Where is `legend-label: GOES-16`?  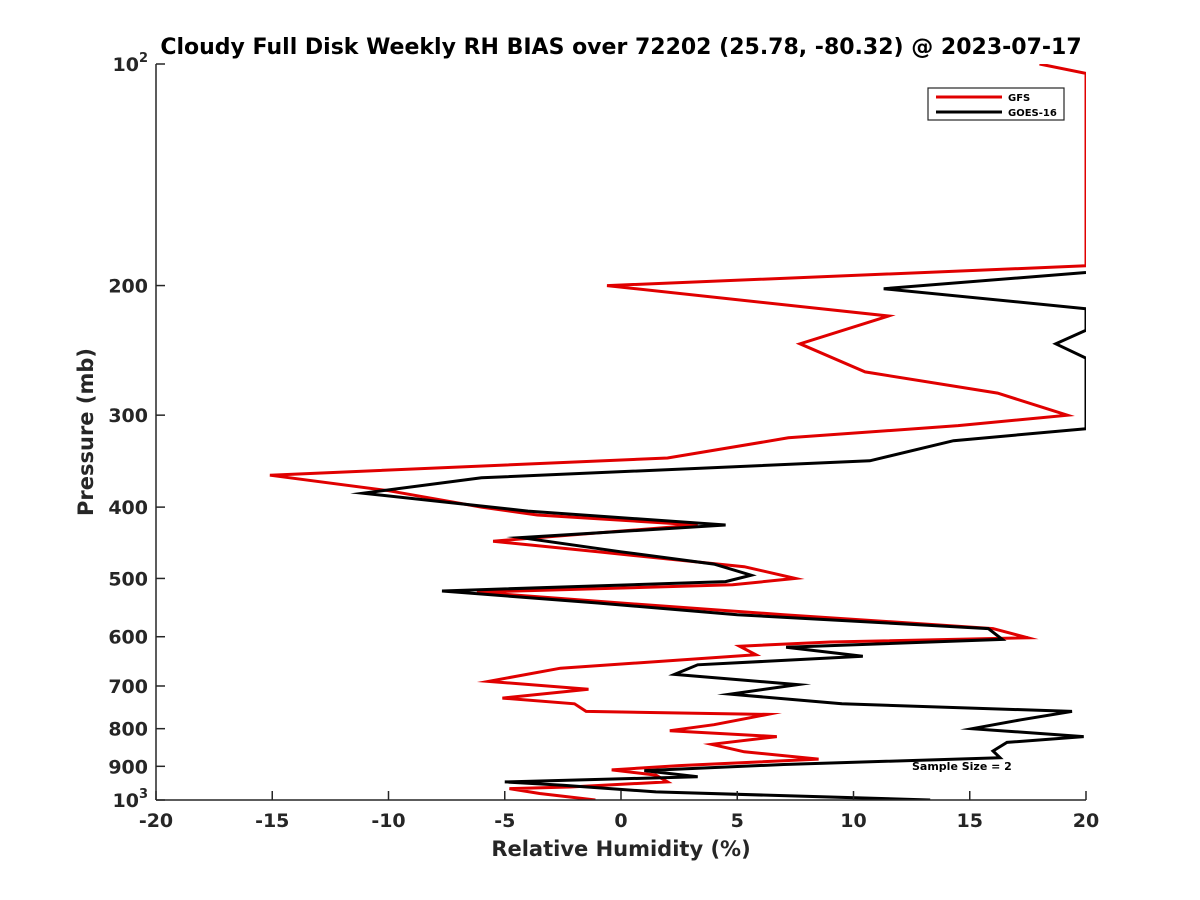
legend-label: GOES-16 is located at coordinates (1032, 113).